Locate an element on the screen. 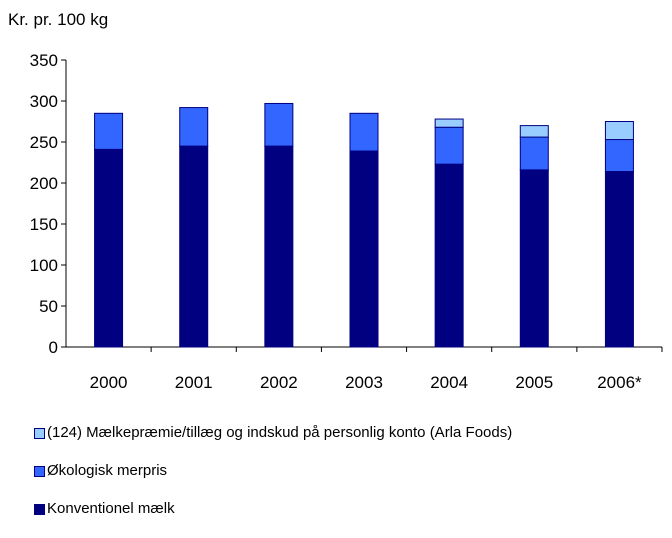  y-tick-label-150: 150 is located at coordinates (44, 224).